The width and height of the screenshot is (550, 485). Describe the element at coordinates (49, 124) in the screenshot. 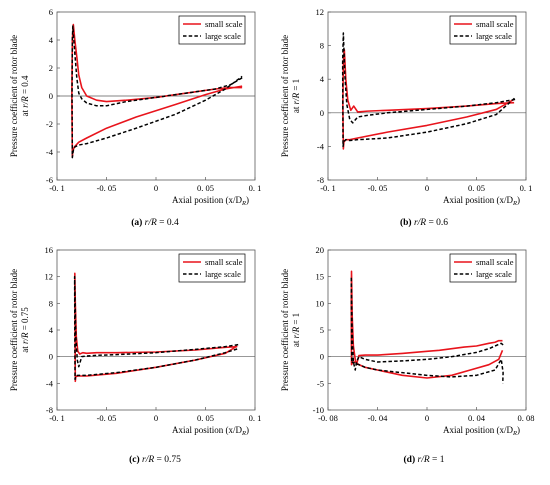

I see `y-tick-label: -2` at that location.